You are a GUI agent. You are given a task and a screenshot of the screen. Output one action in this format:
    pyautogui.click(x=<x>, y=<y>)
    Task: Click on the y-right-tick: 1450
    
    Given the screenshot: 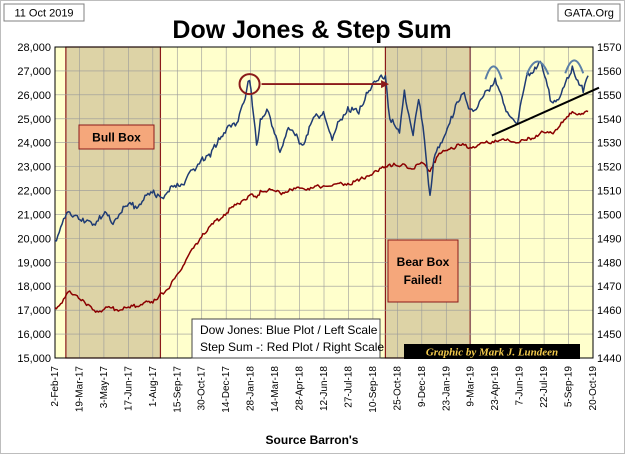 What is the action you would take?
    pyautogui.click(x=609, y=335)
    